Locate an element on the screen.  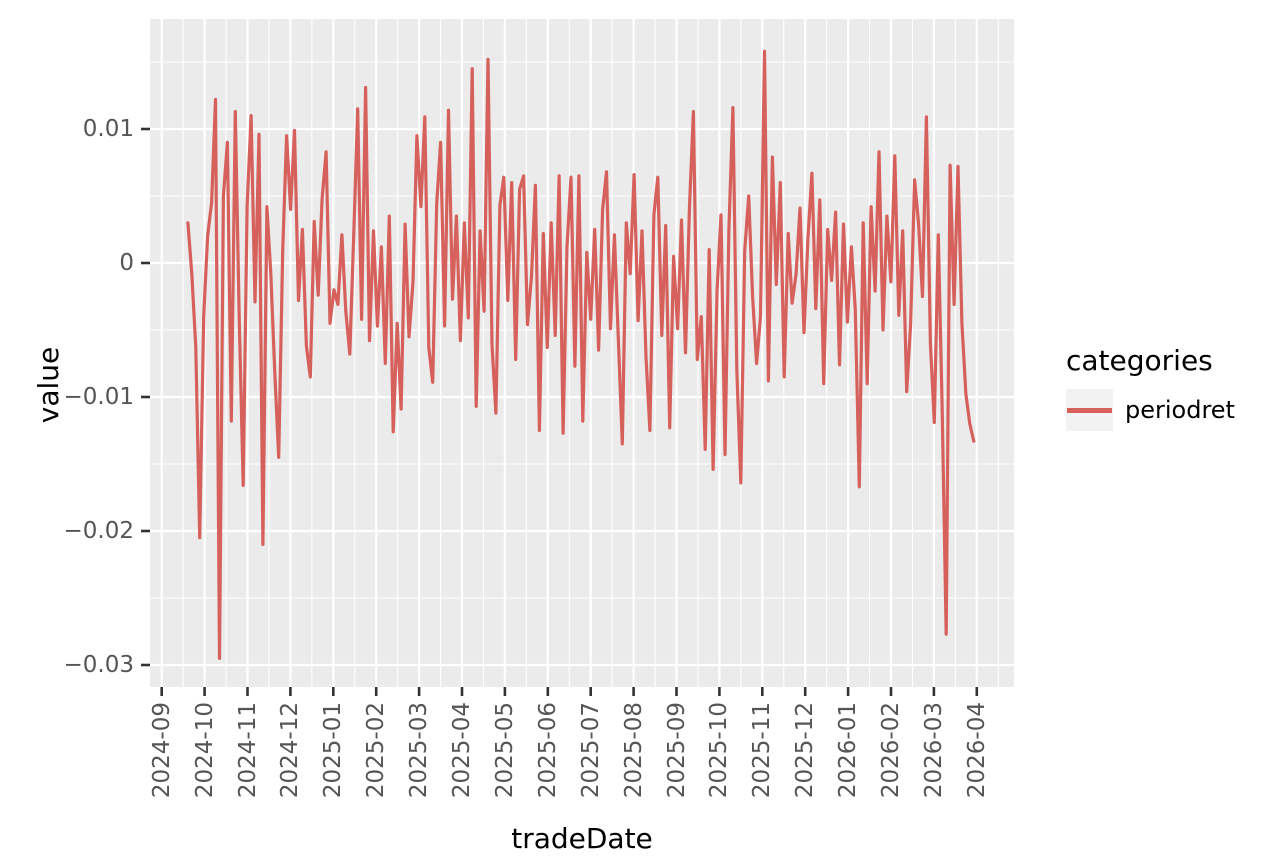
x-tick-label: 2025-10 is located at coordinates (719, 750).